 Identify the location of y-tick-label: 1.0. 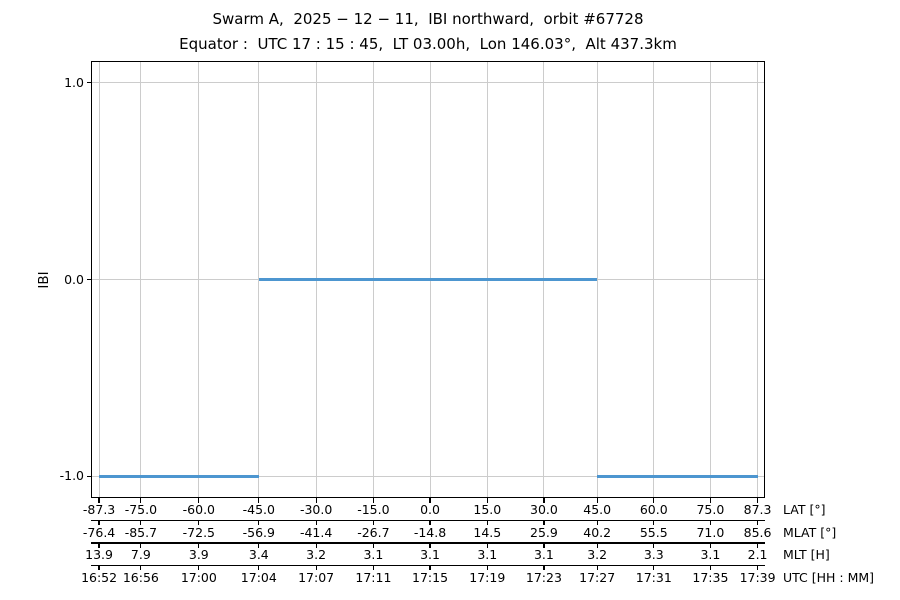
(74, 82).